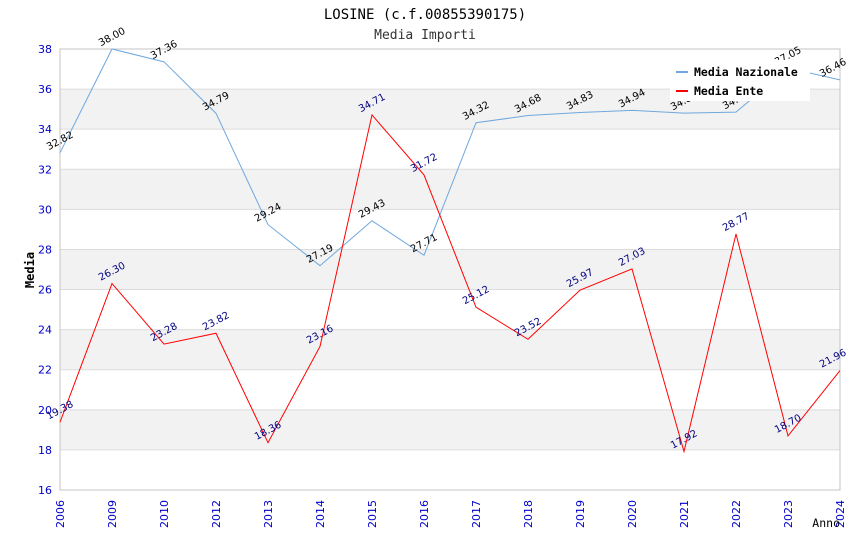 This screenshot has height=550, width=850. Describe the element at coordinates (45, 169) in the screenshot. I see `y-tick-label: 32` at that location.